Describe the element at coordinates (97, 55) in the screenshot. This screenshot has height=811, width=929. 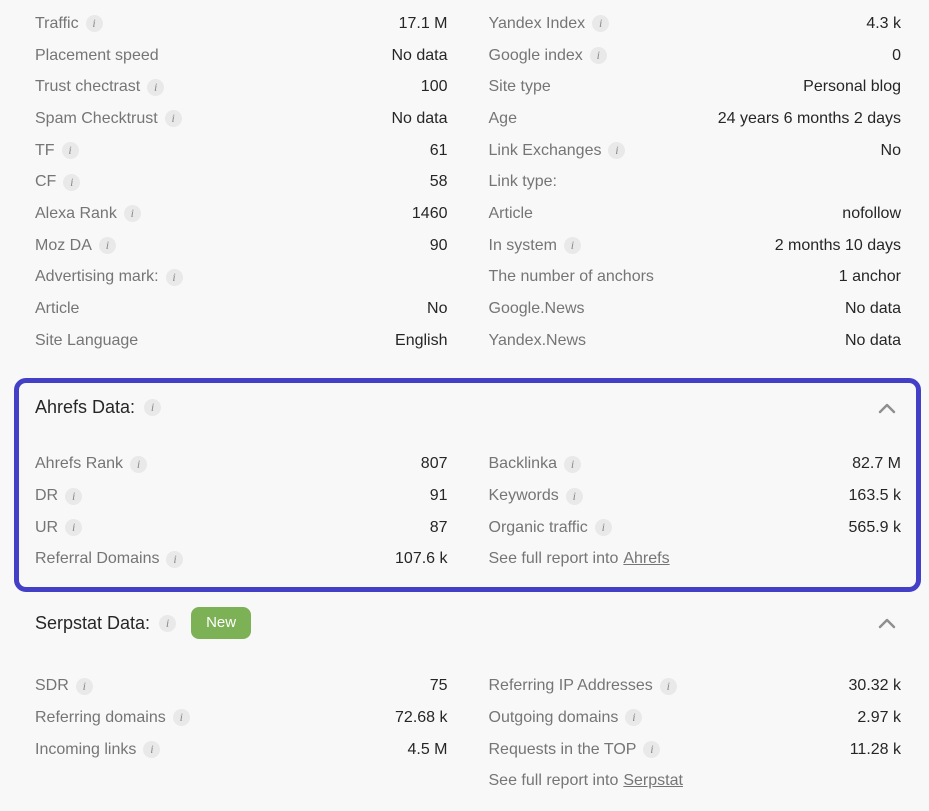
I see `metric-label: Placement speed` at that location.